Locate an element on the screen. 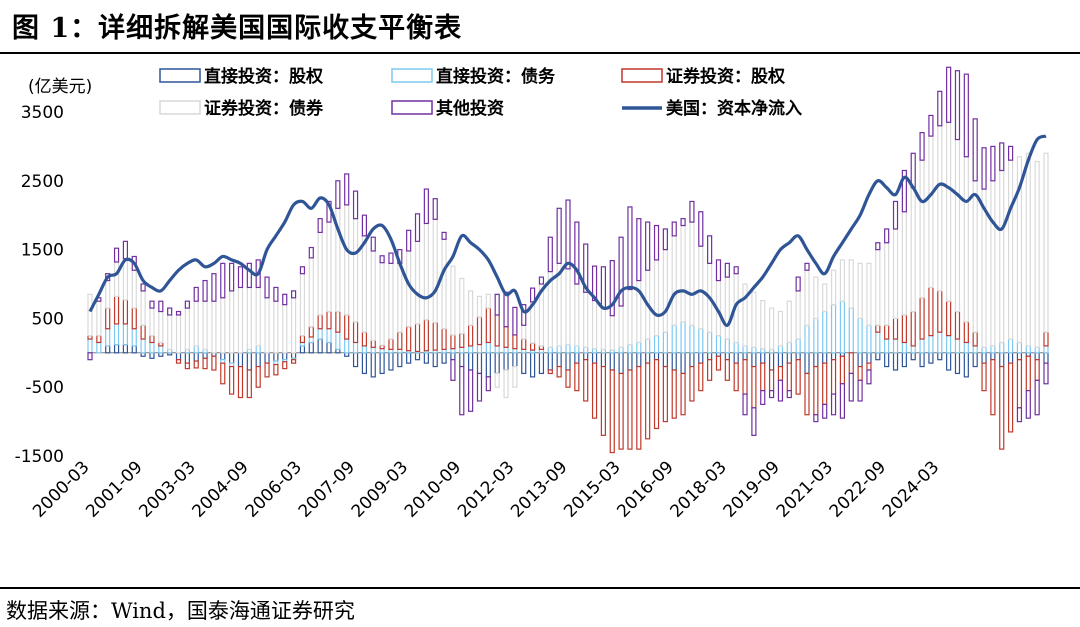 The height and width of the screenshot is (627, 1080). x-tick-label: 2001-09 is located at coordinates (114, 489).